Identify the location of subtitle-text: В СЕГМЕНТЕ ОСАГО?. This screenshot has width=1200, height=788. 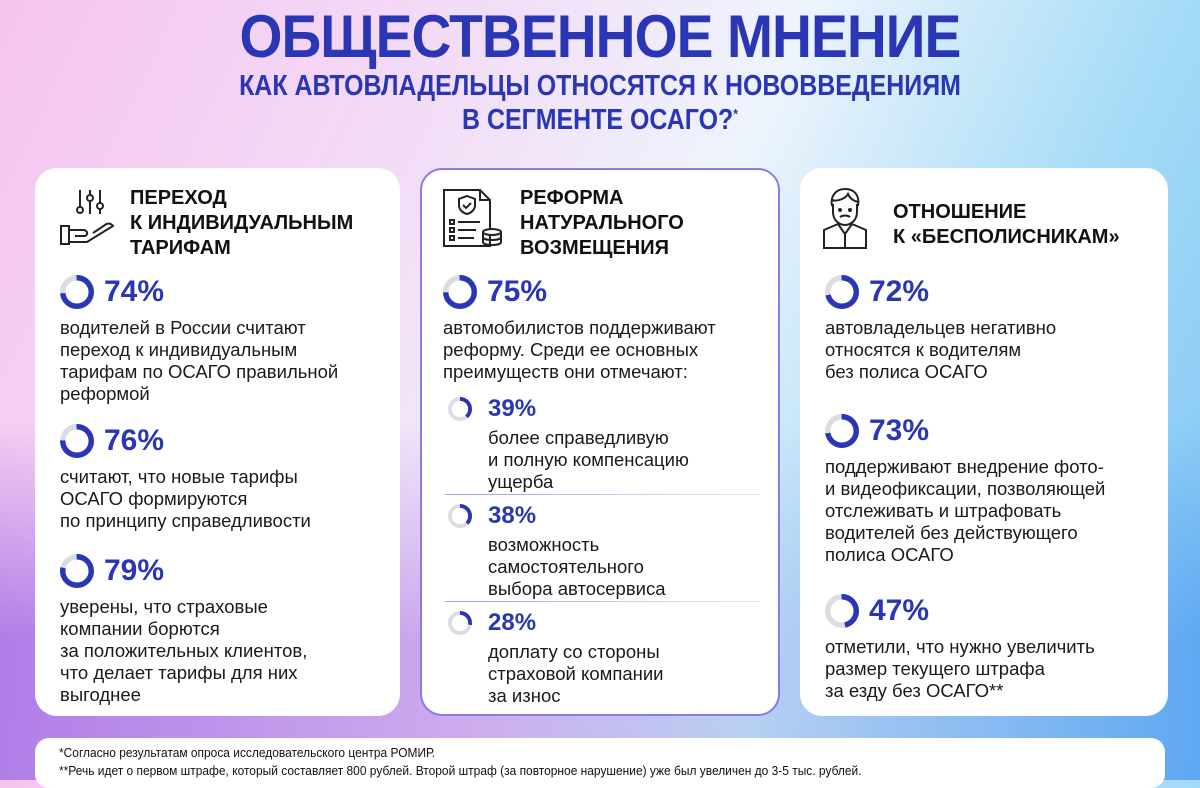
(598, 120).